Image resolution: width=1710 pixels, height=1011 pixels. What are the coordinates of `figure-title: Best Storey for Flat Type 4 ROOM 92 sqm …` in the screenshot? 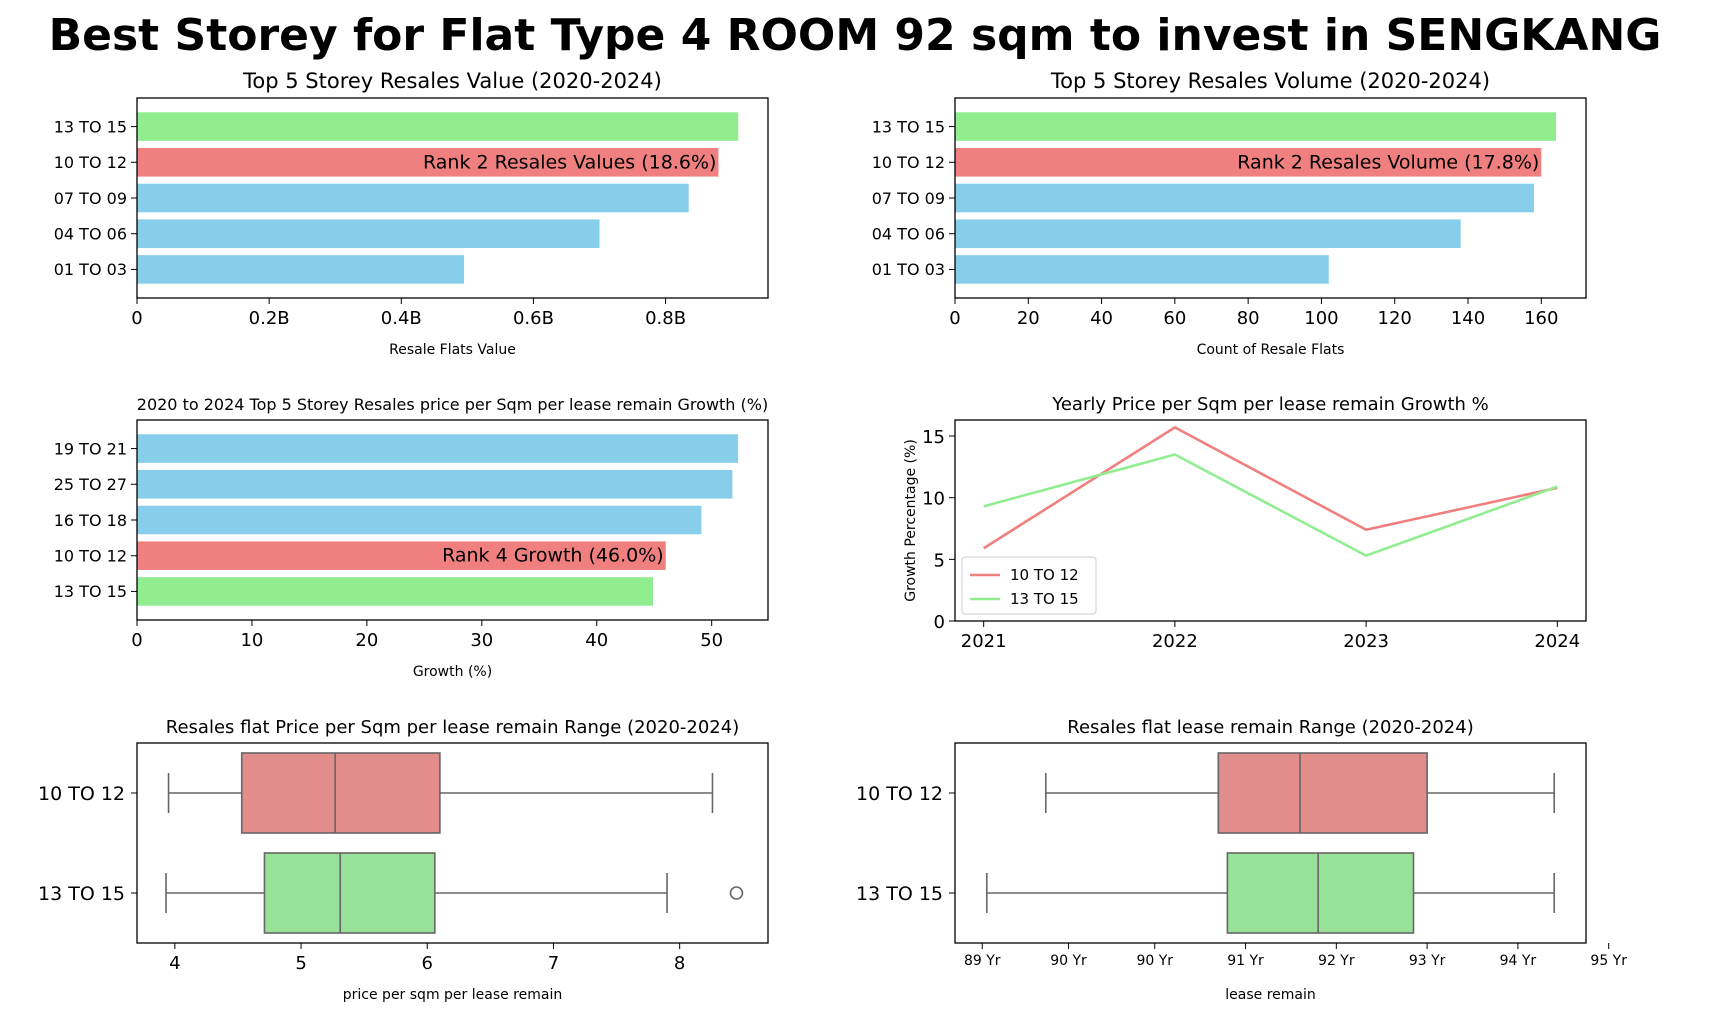 It's located at (855, 35).